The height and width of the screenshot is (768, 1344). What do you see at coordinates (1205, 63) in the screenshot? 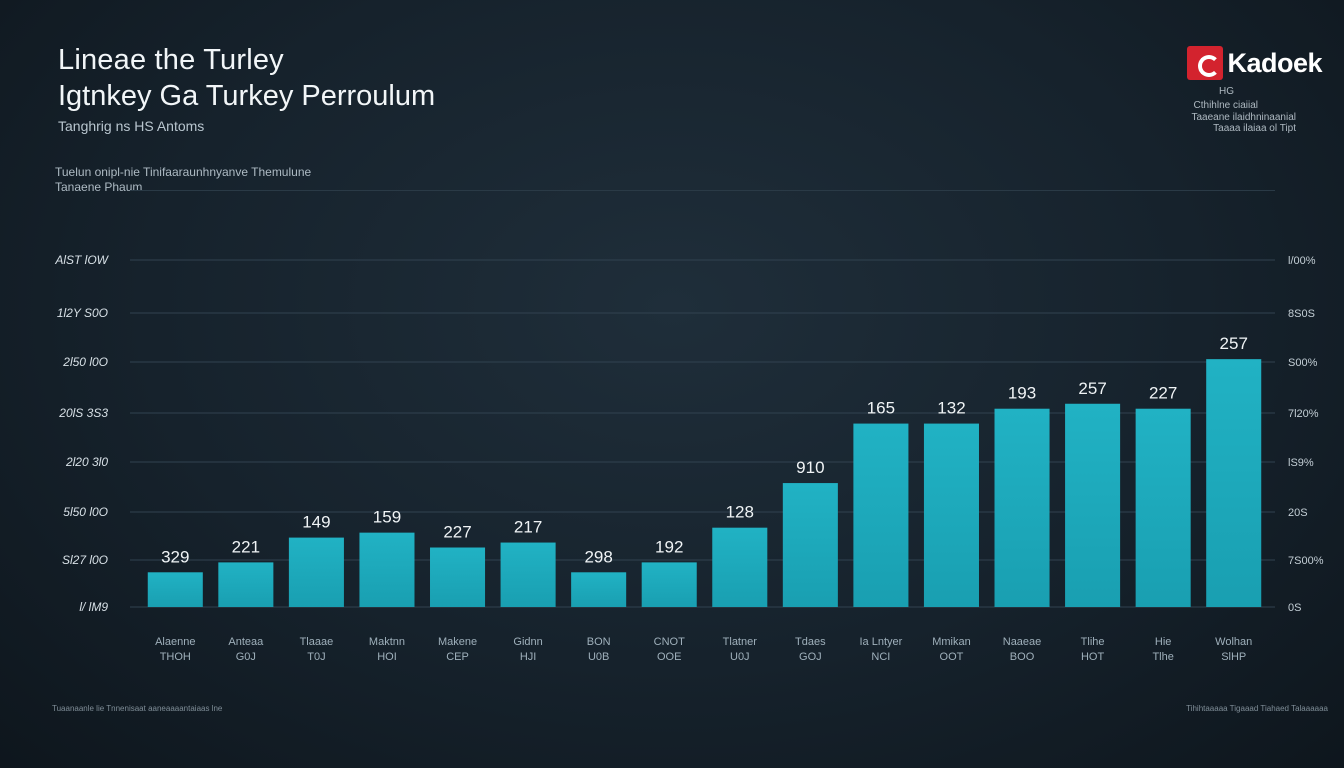
I see `brand-mark-icon` at bounding box center [1205, 63].